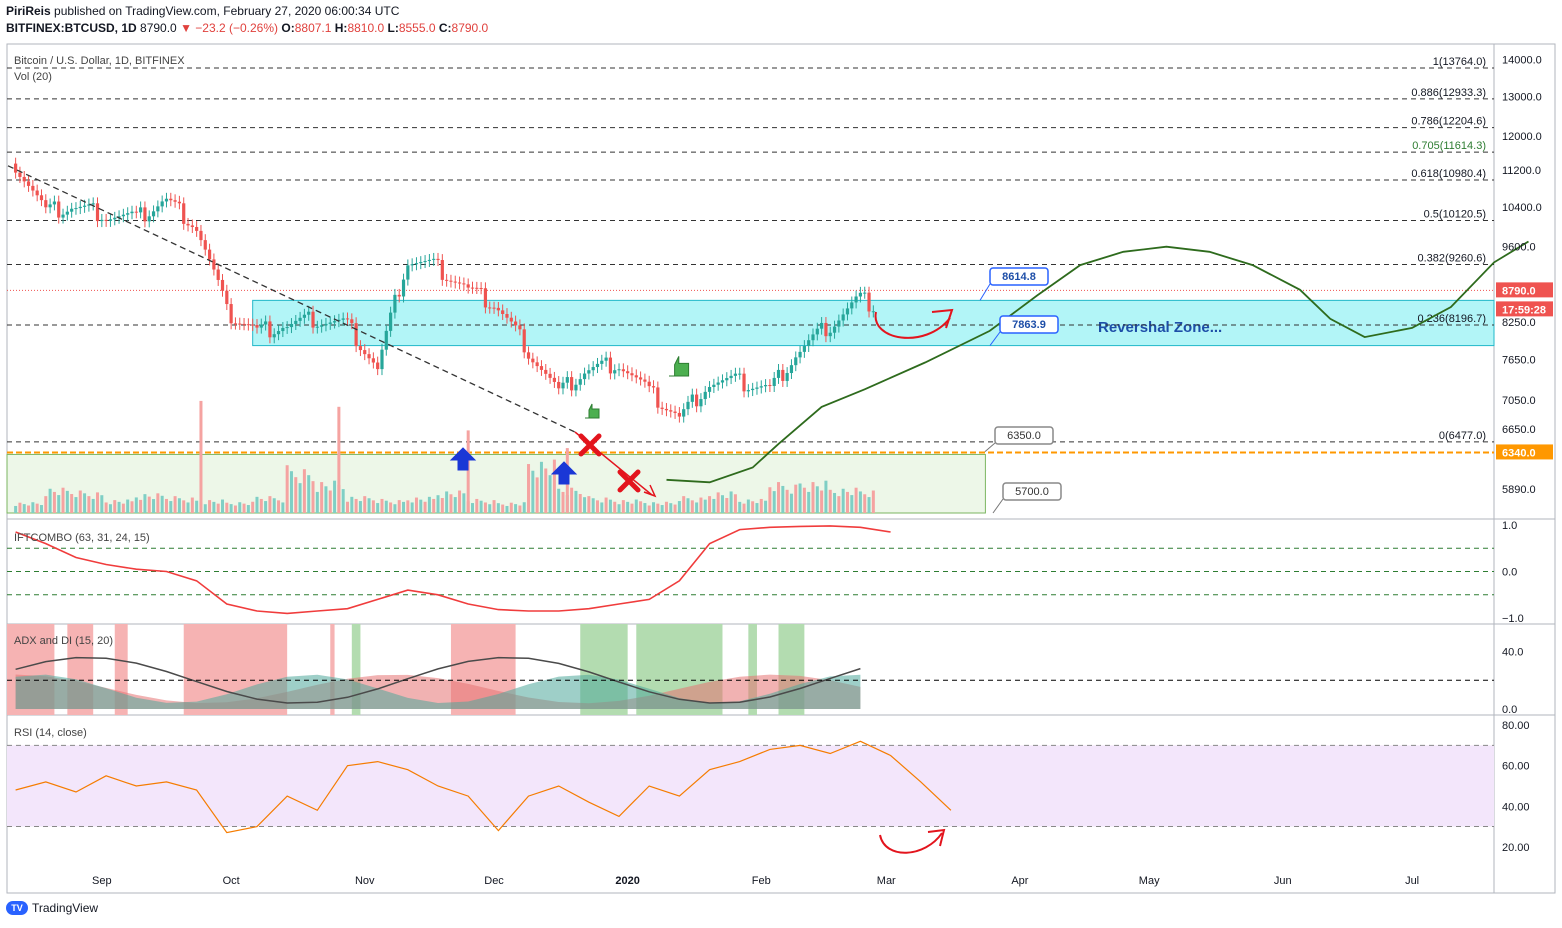  I want to click on price-axis-tick: 10400.0, so click(1522, 208).